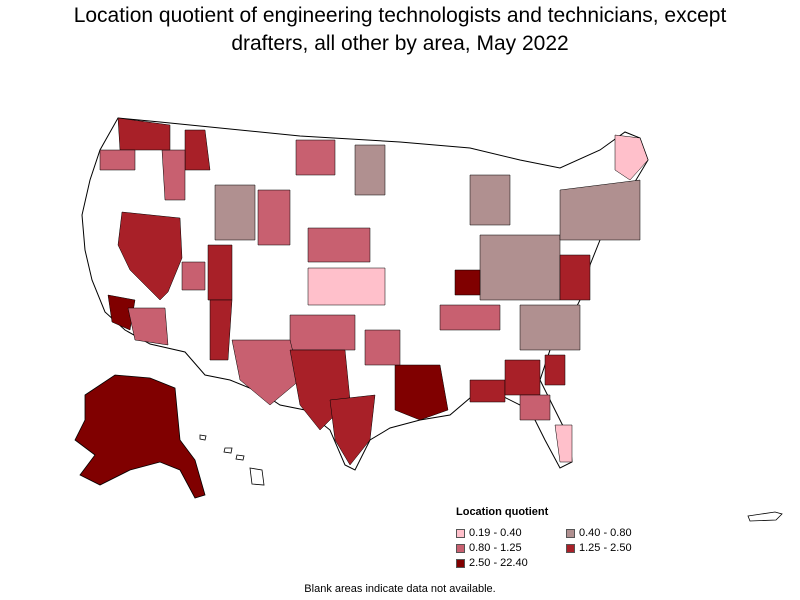 The image size is (800, 600). What do you see at coordinates (220, 272) in the screenshot?
I see `region-utah-east` at bounding box center [220, 272].